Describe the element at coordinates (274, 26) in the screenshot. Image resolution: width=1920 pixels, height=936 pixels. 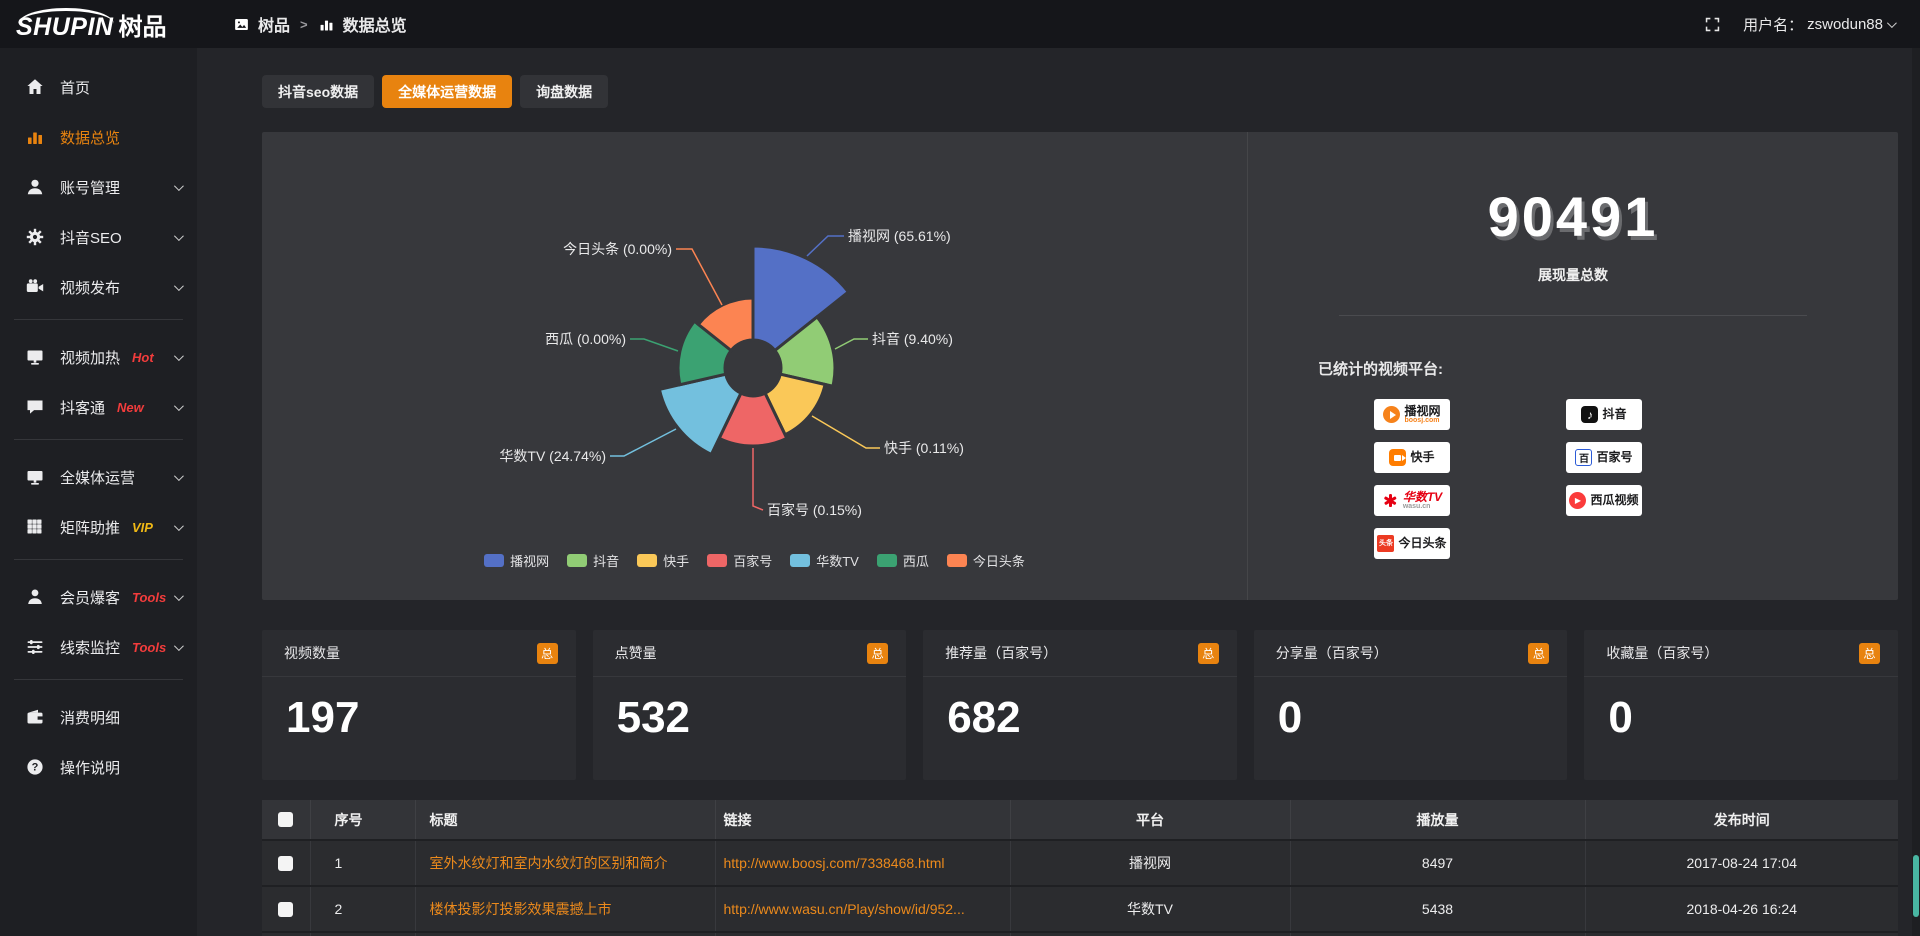
I see `breadcrumb-item-root: 树品` at that location.